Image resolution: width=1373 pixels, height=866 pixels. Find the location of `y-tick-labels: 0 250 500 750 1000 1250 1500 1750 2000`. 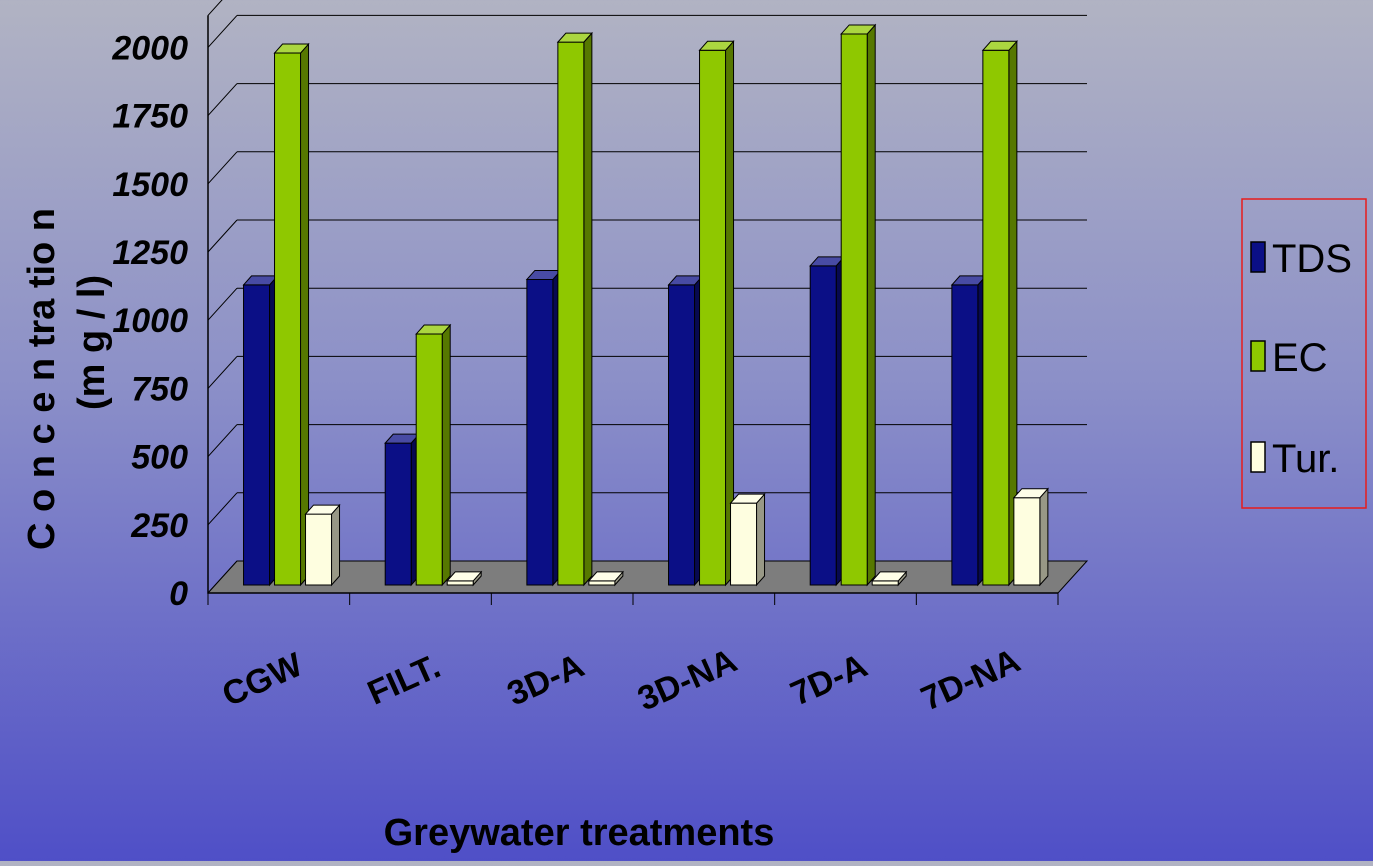

y-tick-labels: 0 250 500 750 1000 1250 1500 1750 2000 is located at coordinates (149, 321).